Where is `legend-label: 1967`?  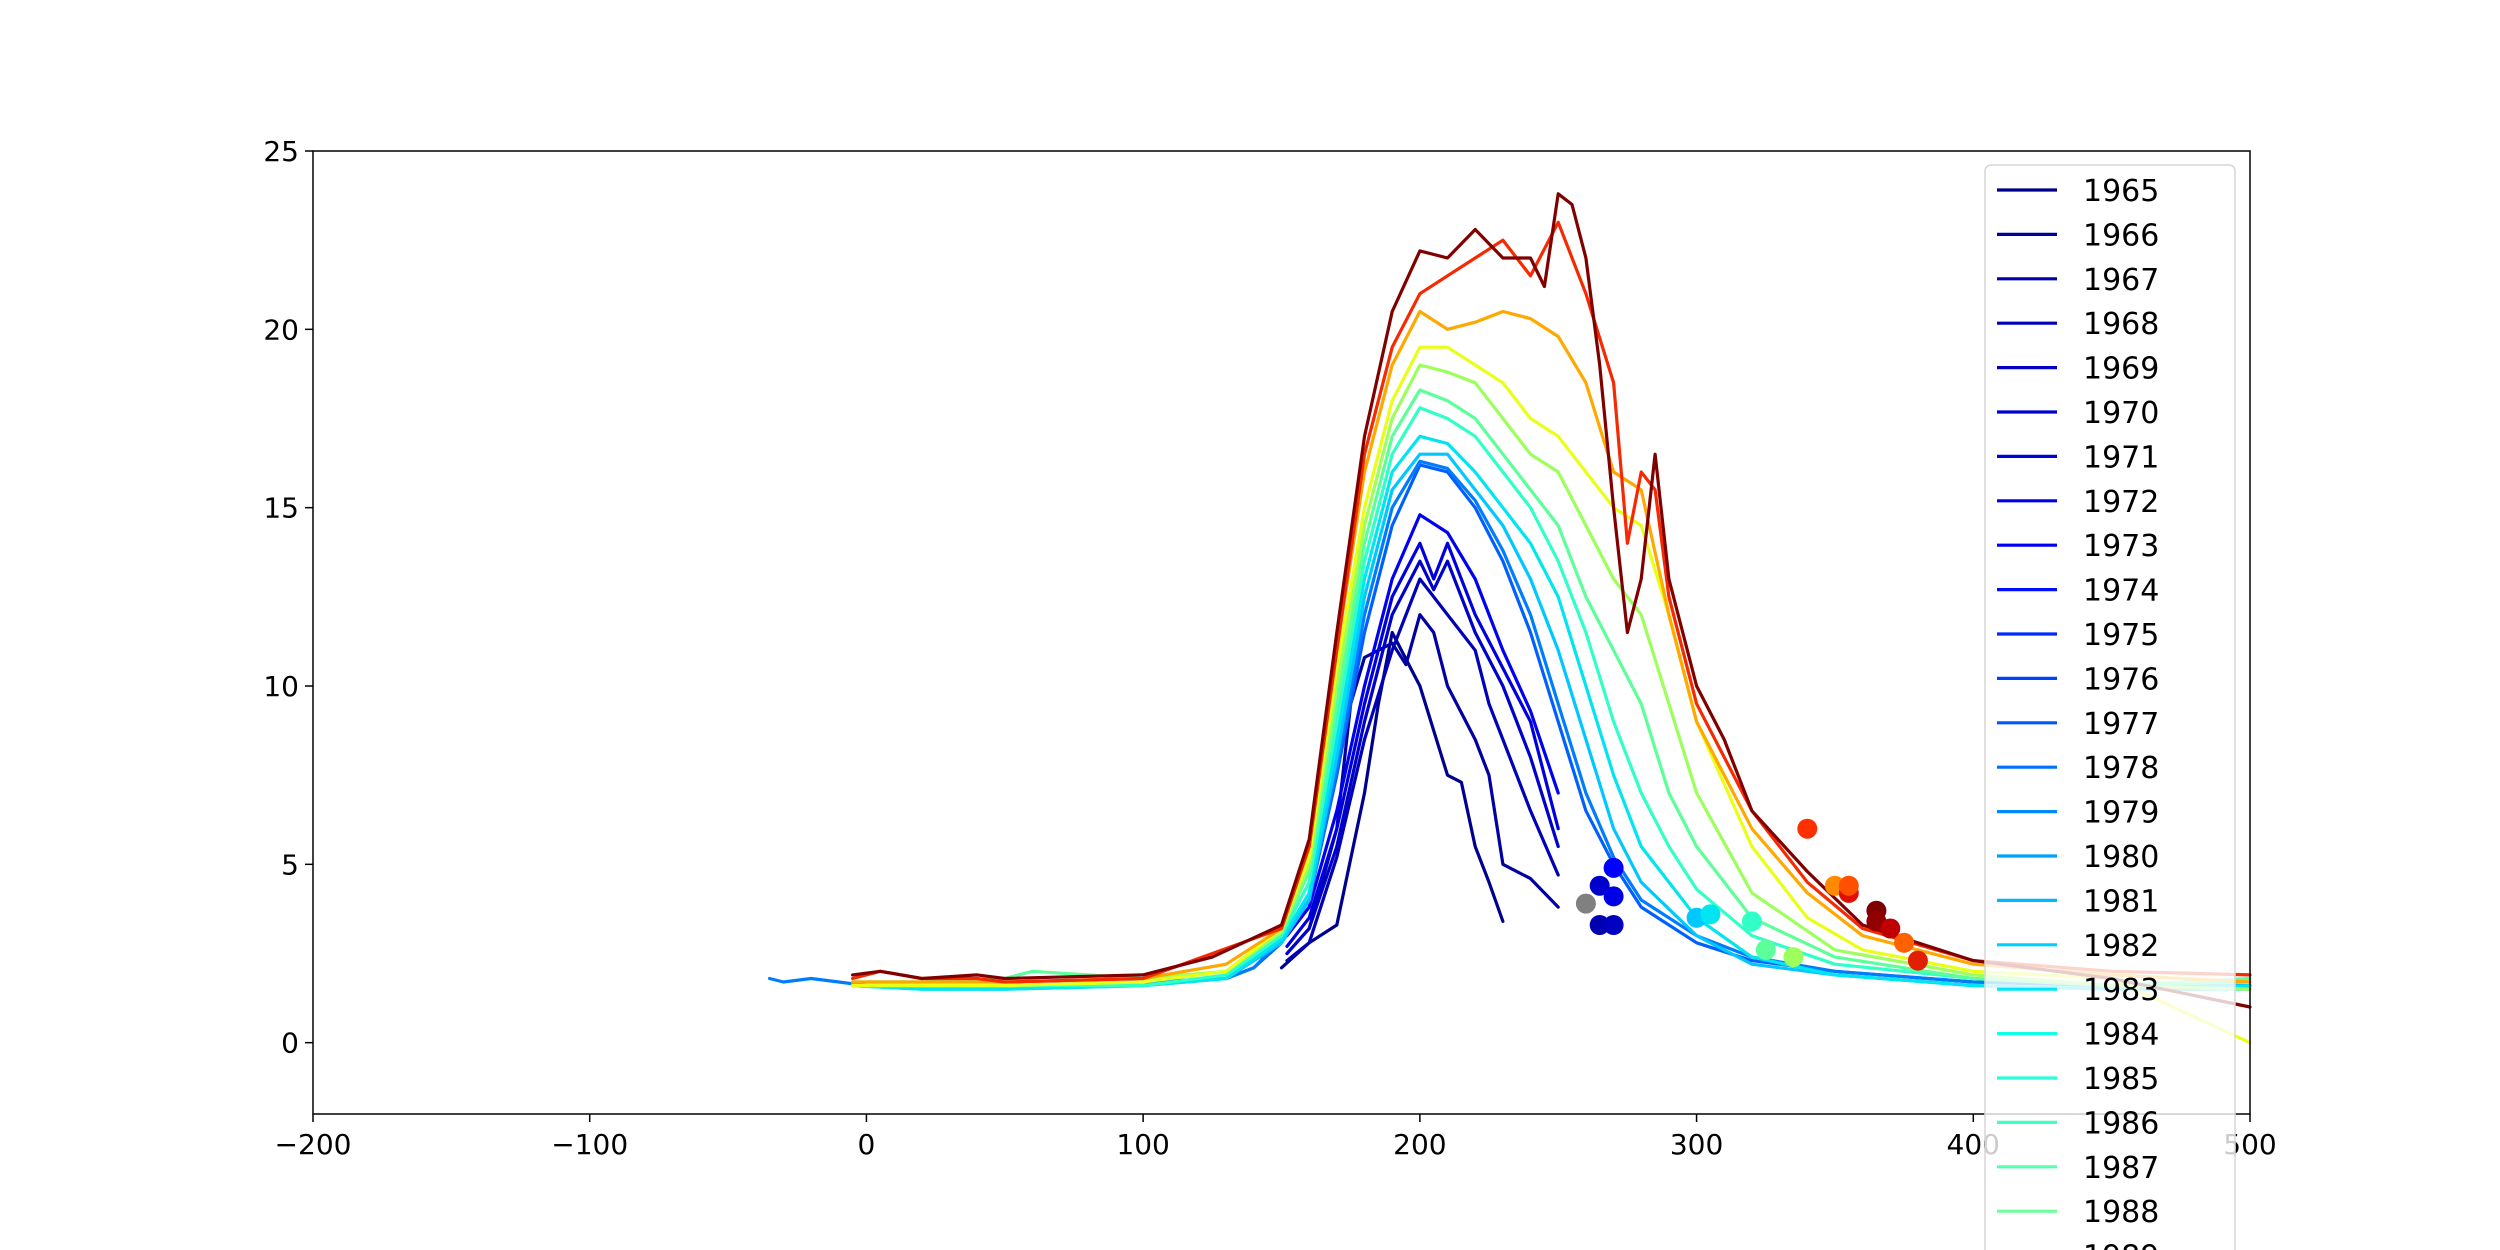 legend-label: 1967 is located at coordinates (2121, 280).